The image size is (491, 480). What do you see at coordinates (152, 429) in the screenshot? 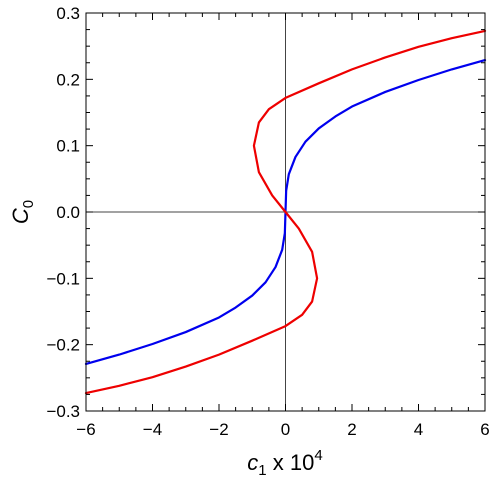
I see `x-tick-label: −4` at bounding box center [152, 429].